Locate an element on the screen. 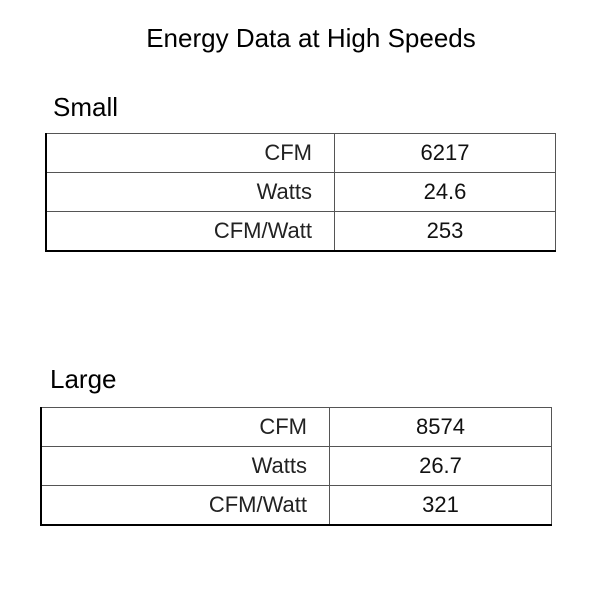 The image size is (590, 590). table-row: CFM 8574 is located at coordinates (296, 427).